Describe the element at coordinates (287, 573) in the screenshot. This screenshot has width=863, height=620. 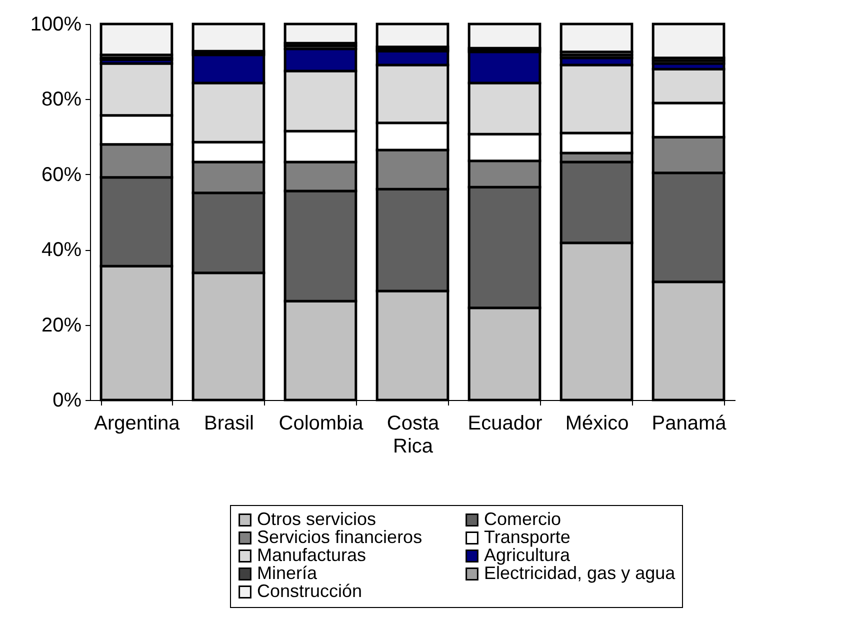
I see `legend-label: Minería` at that location.